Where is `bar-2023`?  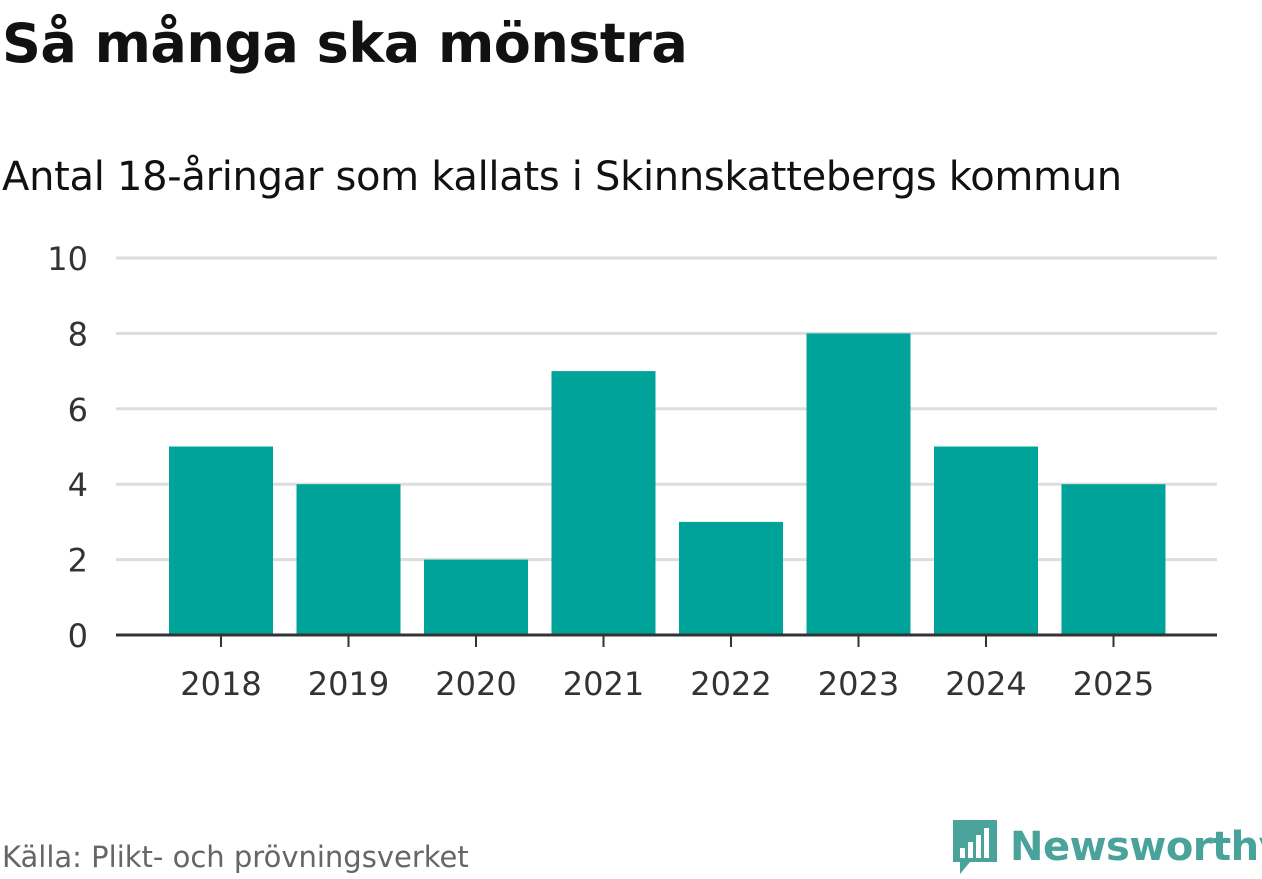 bar-2023 is located at coordinates (858, 484).